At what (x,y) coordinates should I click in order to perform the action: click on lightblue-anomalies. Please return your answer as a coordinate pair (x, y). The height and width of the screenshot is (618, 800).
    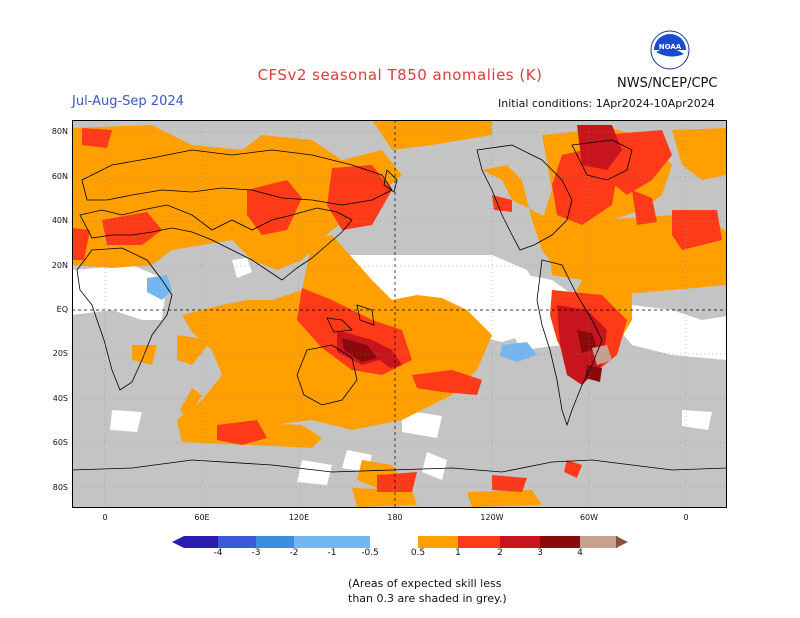
    Looking at the image, I should click on (342, 318).